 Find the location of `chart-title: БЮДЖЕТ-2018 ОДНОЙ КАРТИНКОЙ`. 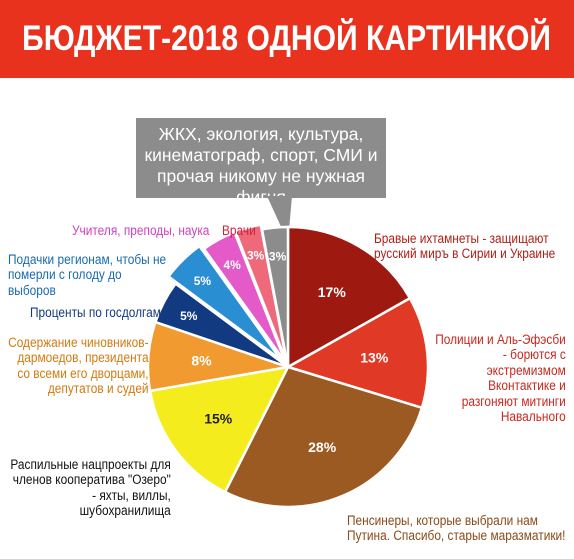

chart-title: БЮДЖЕТ-2018 ОДНОЙ КАРТИНКОЙ is located at coordinates (287, 38).